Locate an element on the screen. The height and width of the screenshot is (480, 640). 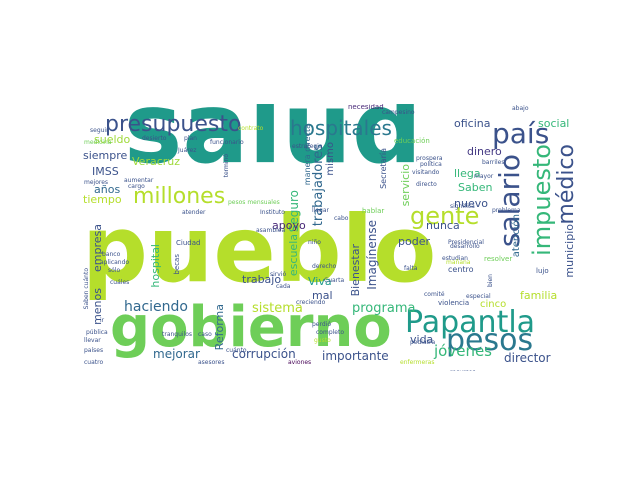
word-cinco: cinco is located at coordinates (493, 304).